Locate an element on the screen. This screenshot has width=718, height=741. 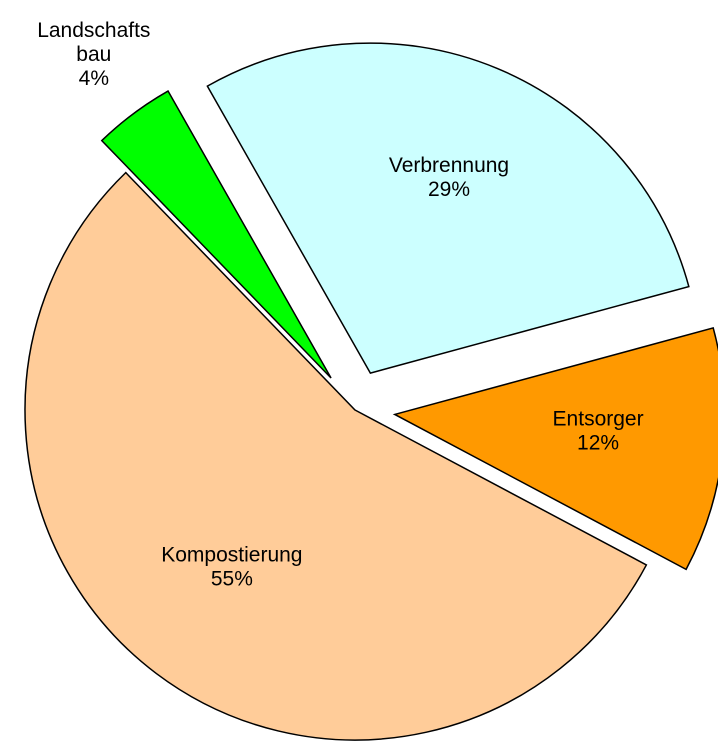
slice-value: 29% is located at coordinates (449, 189).